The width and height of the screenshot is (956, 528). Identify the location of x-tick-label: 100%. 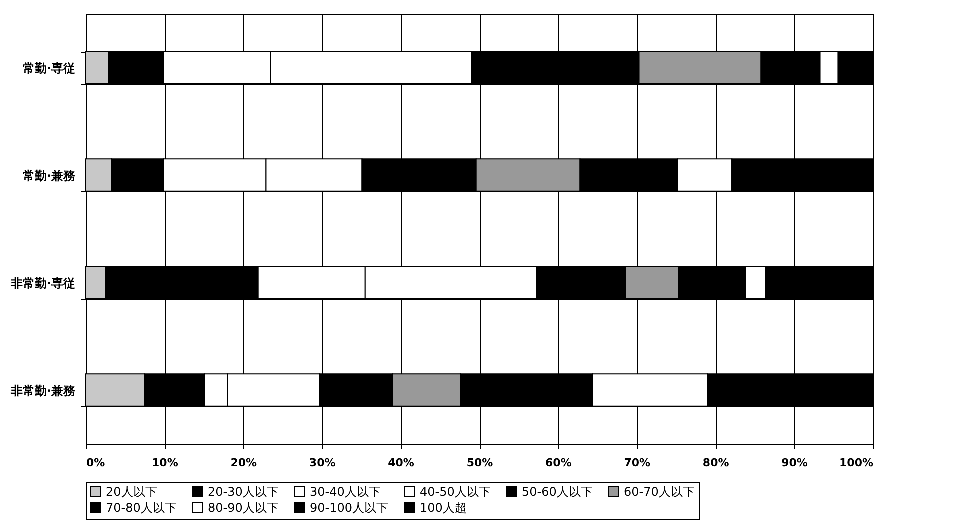
(857, 463).